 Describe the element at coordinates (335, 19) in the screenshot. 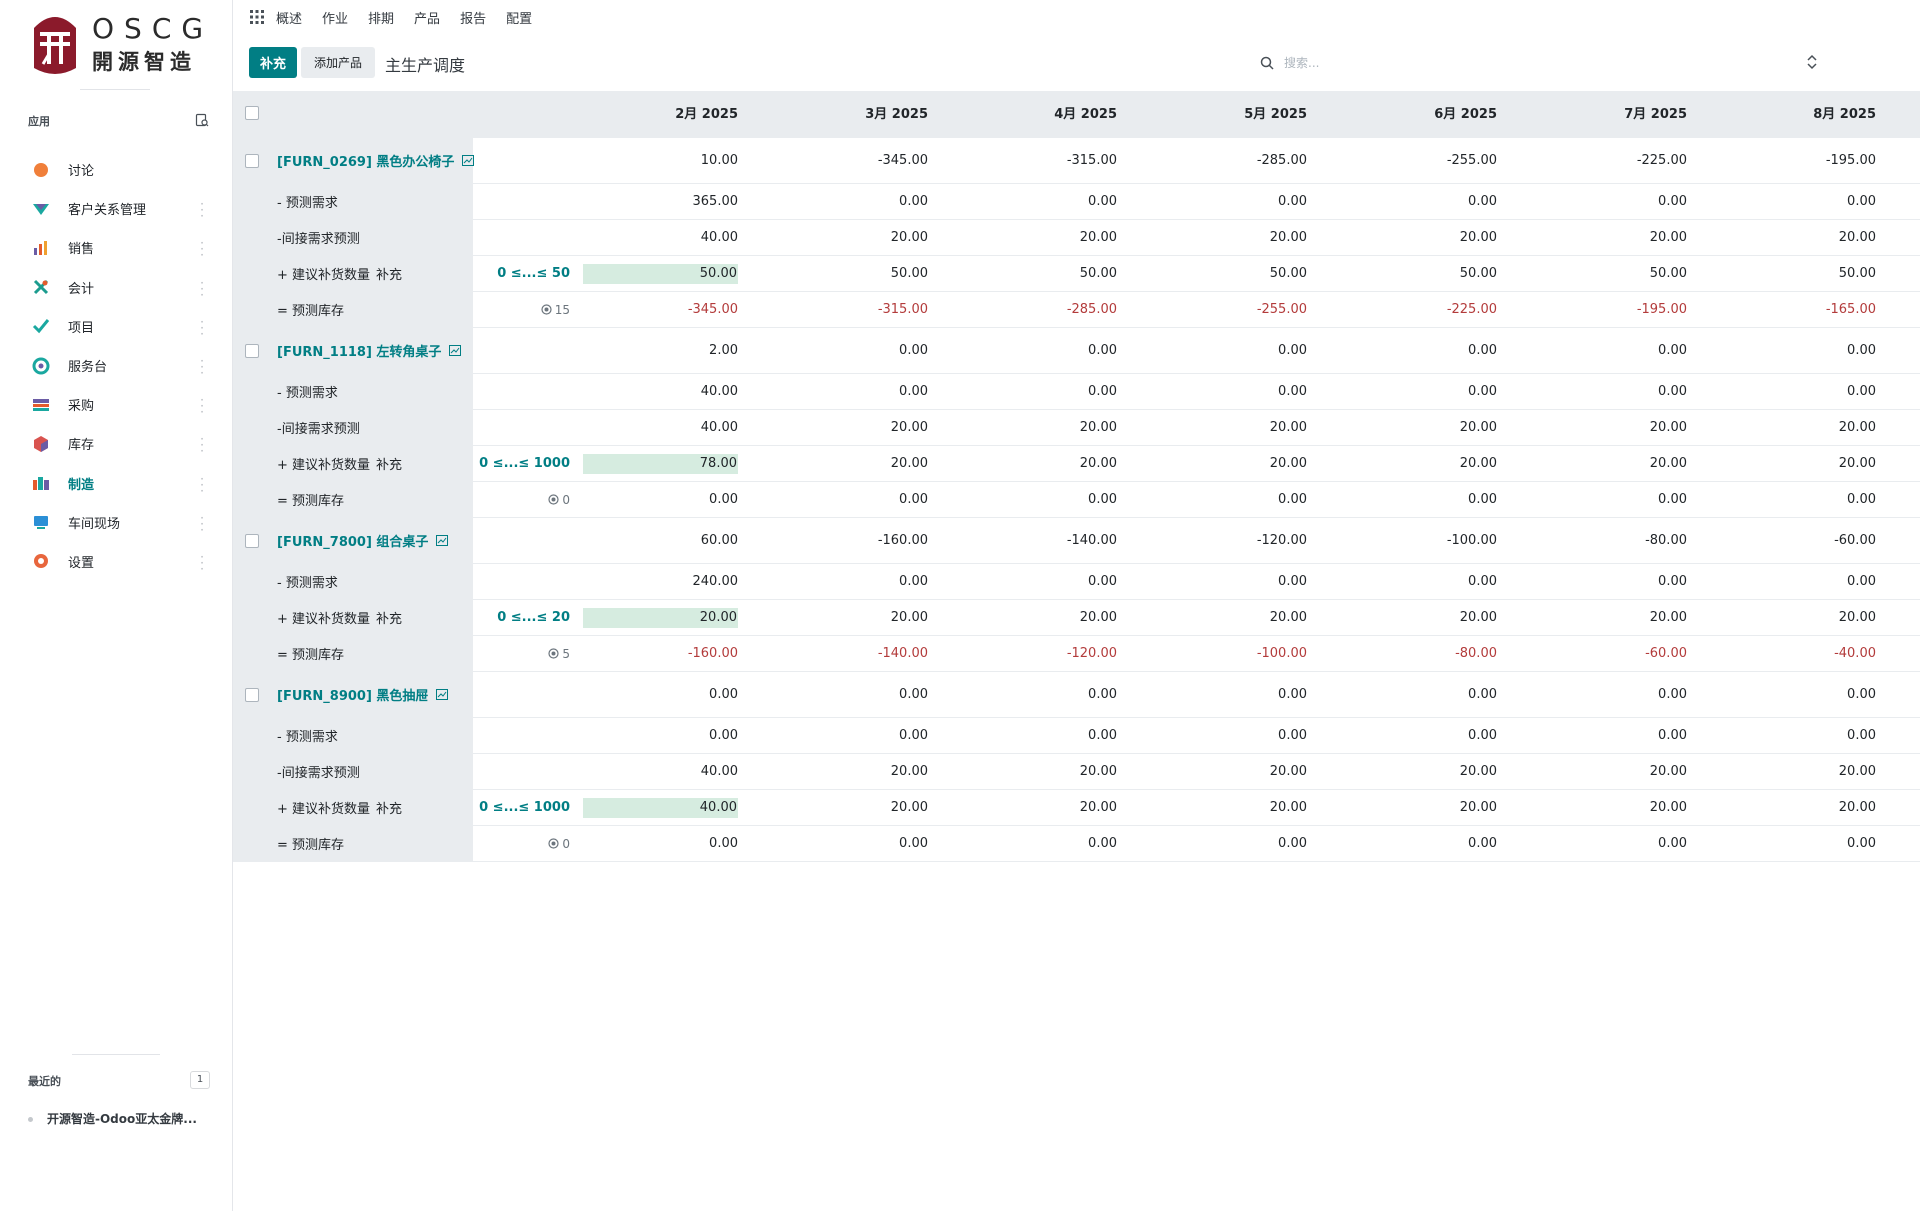

I see `menu-operations: 作业` at that location.